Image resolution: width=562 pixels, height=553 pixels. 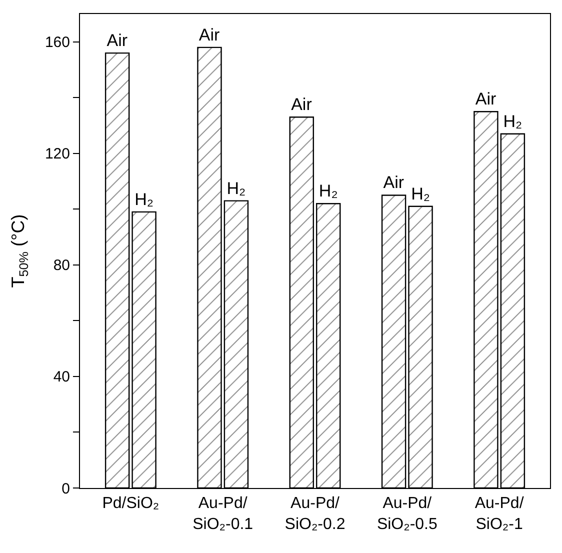 I want to click on y-tick-label: 80, so click(x=61, y=265).